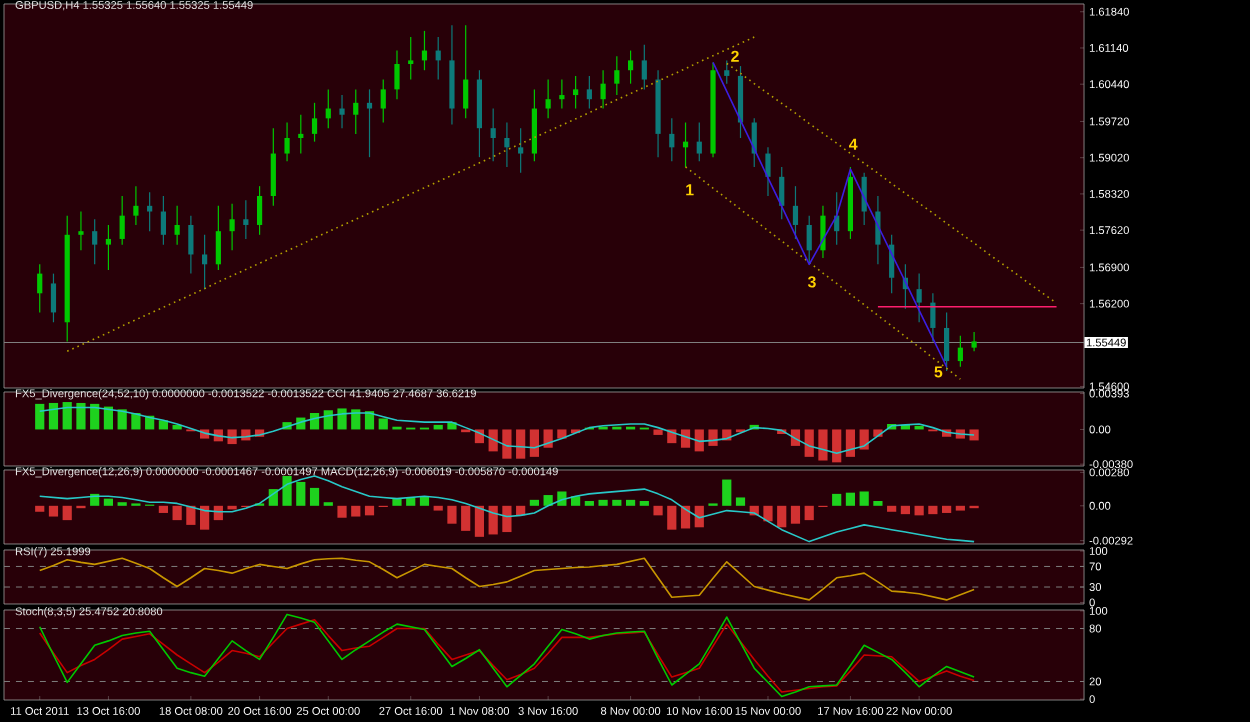 This screenshot has width=1250, height=722. I want to click on line-series, so click(823, 273).